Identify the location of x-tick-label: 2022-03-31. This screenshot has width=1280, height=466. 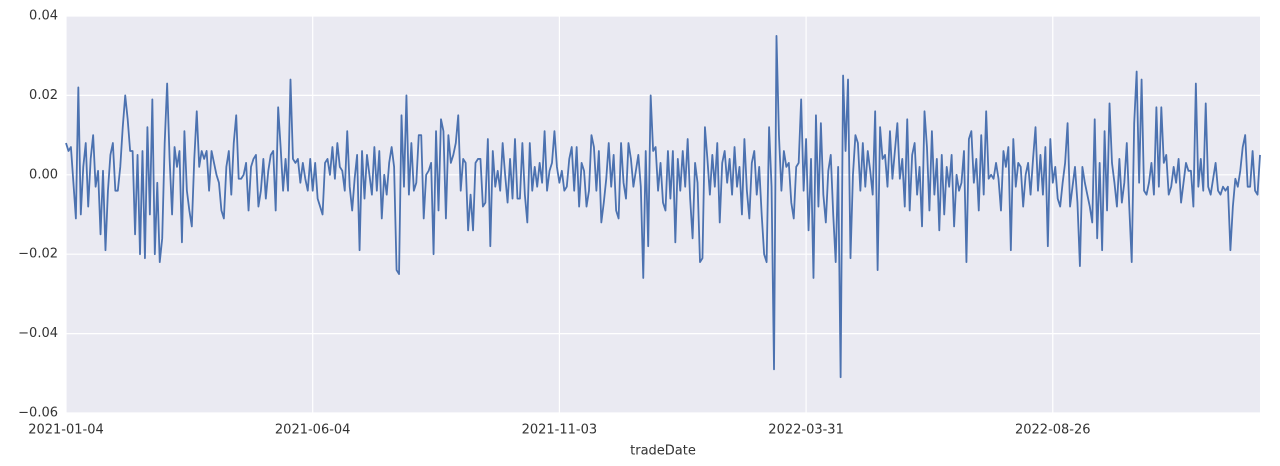
(806, 430).